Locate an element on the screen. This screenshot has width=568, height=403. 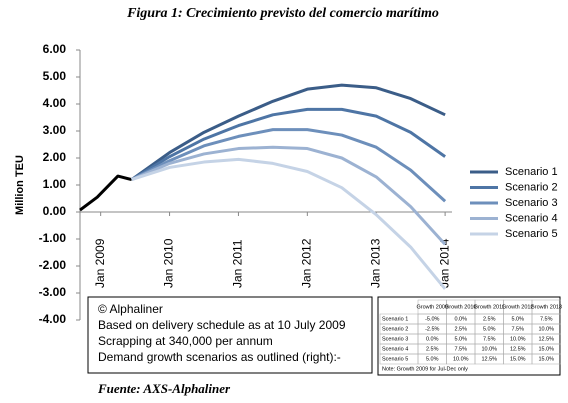
y-tick-label: 0.00 is located at coordinates (55, 211).